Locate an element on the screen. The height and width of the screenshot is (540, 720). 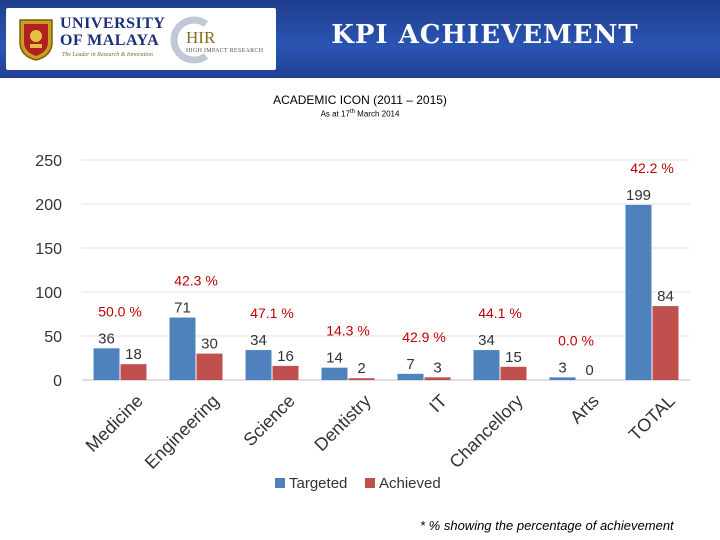
data-label-achieved: 30 is located at coordinates (209, 344).